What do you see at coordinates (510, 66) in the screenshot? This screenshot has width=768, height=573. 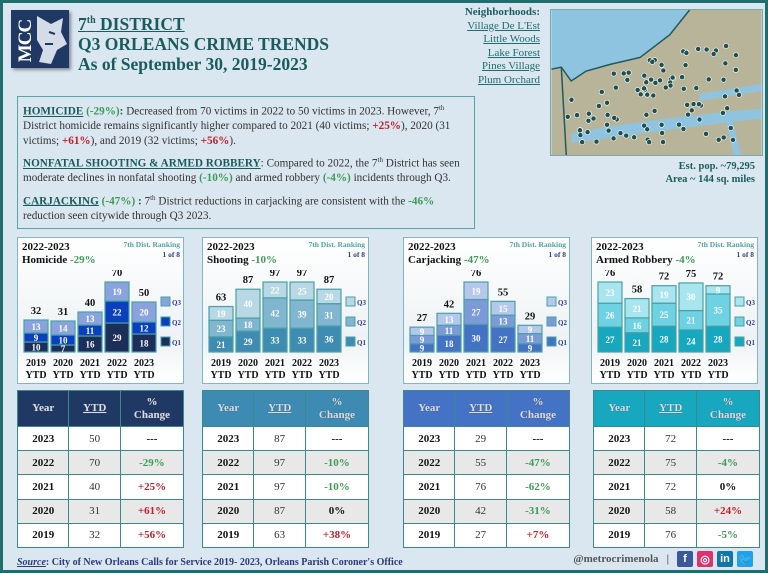 I see `neighborhood-link: Pines Village` at bounding box center [510, 66].